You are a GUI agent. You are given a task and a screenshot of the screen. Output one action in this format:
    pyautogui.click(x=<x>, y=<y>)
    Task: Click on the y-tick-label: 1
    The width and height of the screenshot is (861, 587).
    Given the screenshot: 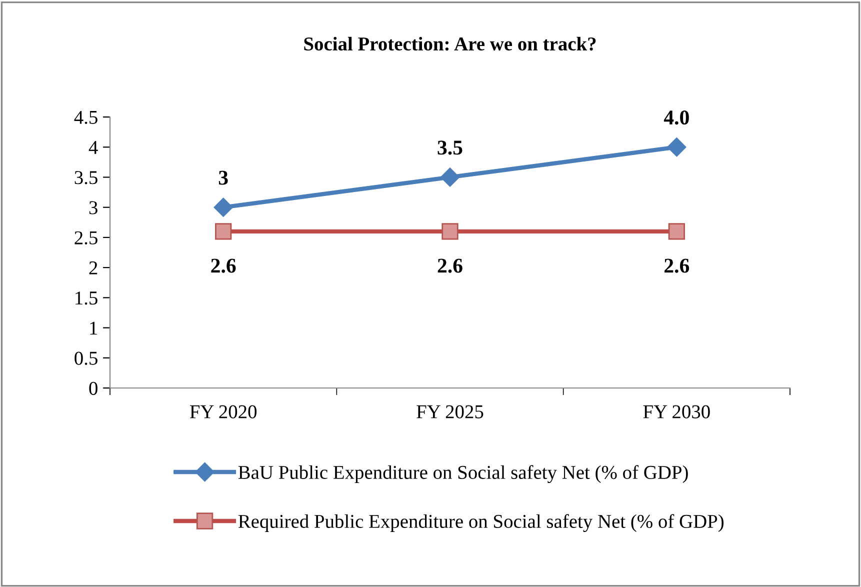 What is the action you would take?
    pyautogui.click(x=94, y=328)
    